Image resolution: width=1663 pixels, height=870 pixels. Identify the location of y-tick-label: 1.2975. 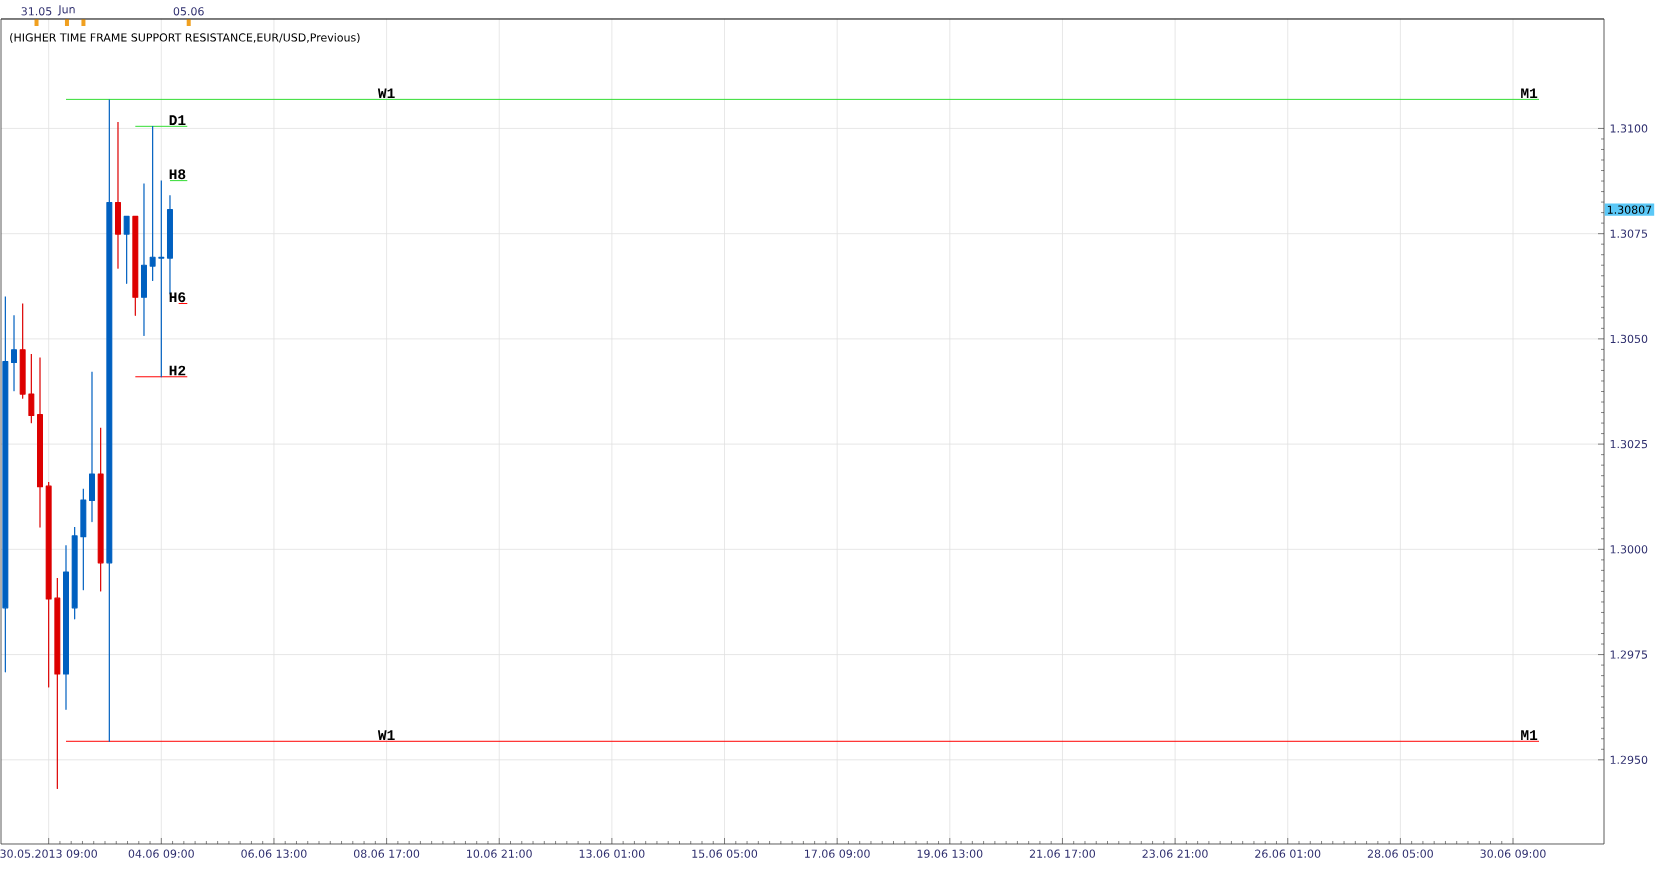
(1629, 654).